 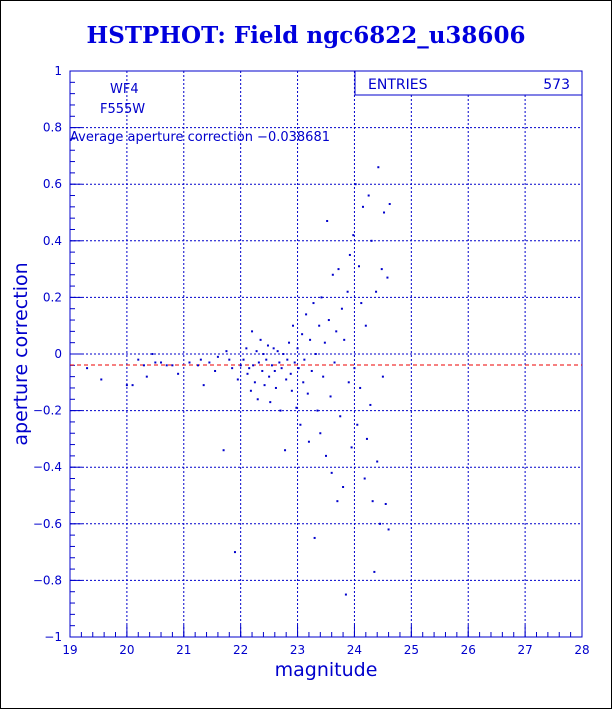 I want to click on y-tick-label: 0, so click(x=58, y=354).